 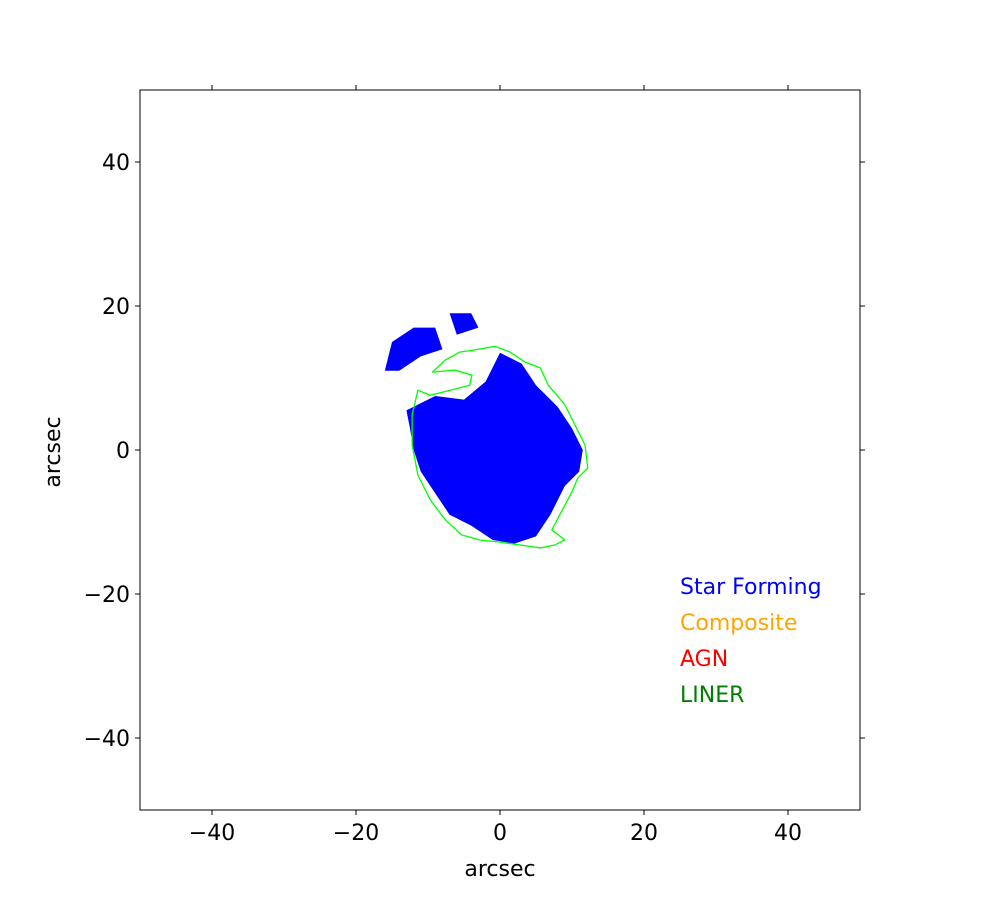 I want to click on y-axis-label: arcsec, so click(x=53, y=451).